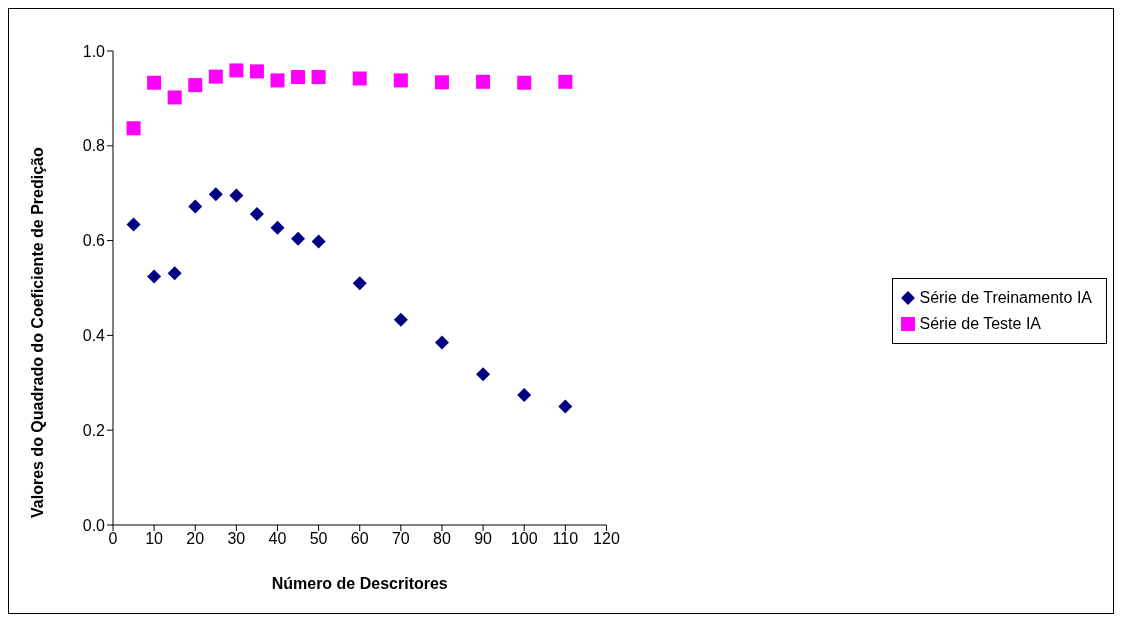 Image resolution: width=1122 pixels, height=622 pixels. Describe the element at coordinates (94, 146) in the screenshot. I see `y-tick-label: 0.8` at that location.